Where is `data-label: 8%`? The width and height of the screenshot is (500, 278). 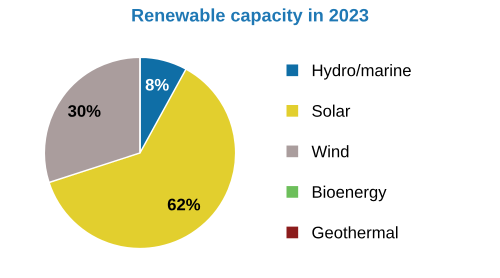
data-label: 8% is located at coordinates (157, 84).